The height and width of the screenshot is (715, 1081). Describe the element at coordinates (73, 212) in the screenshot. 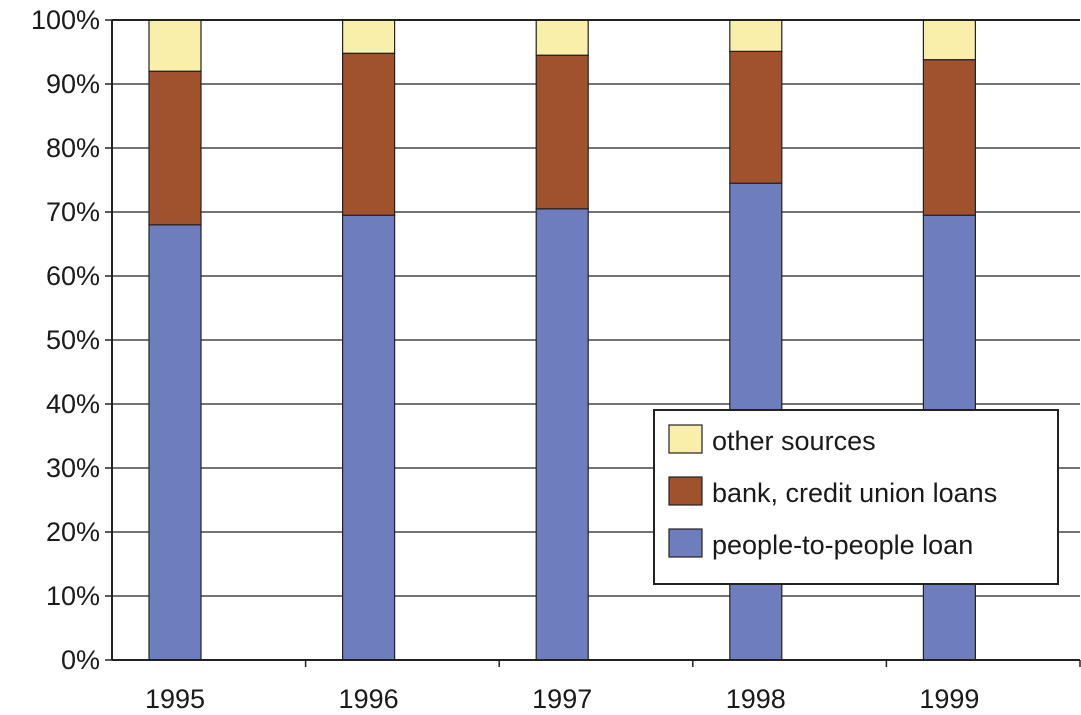

I see `y-tick-label: 70%` at that location.